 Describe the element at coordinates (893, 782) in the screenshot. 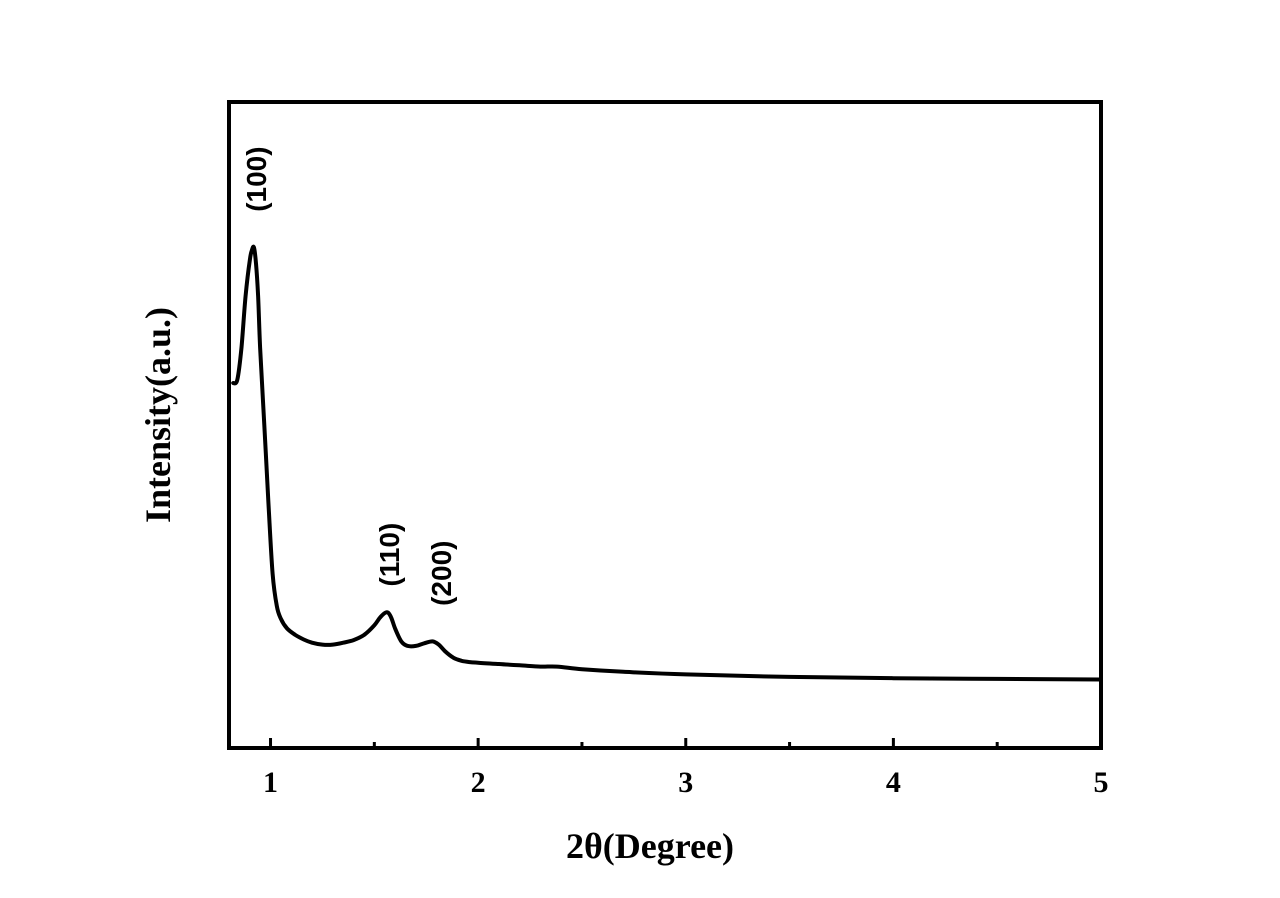

I see `x-tick-label: 4` at that location.